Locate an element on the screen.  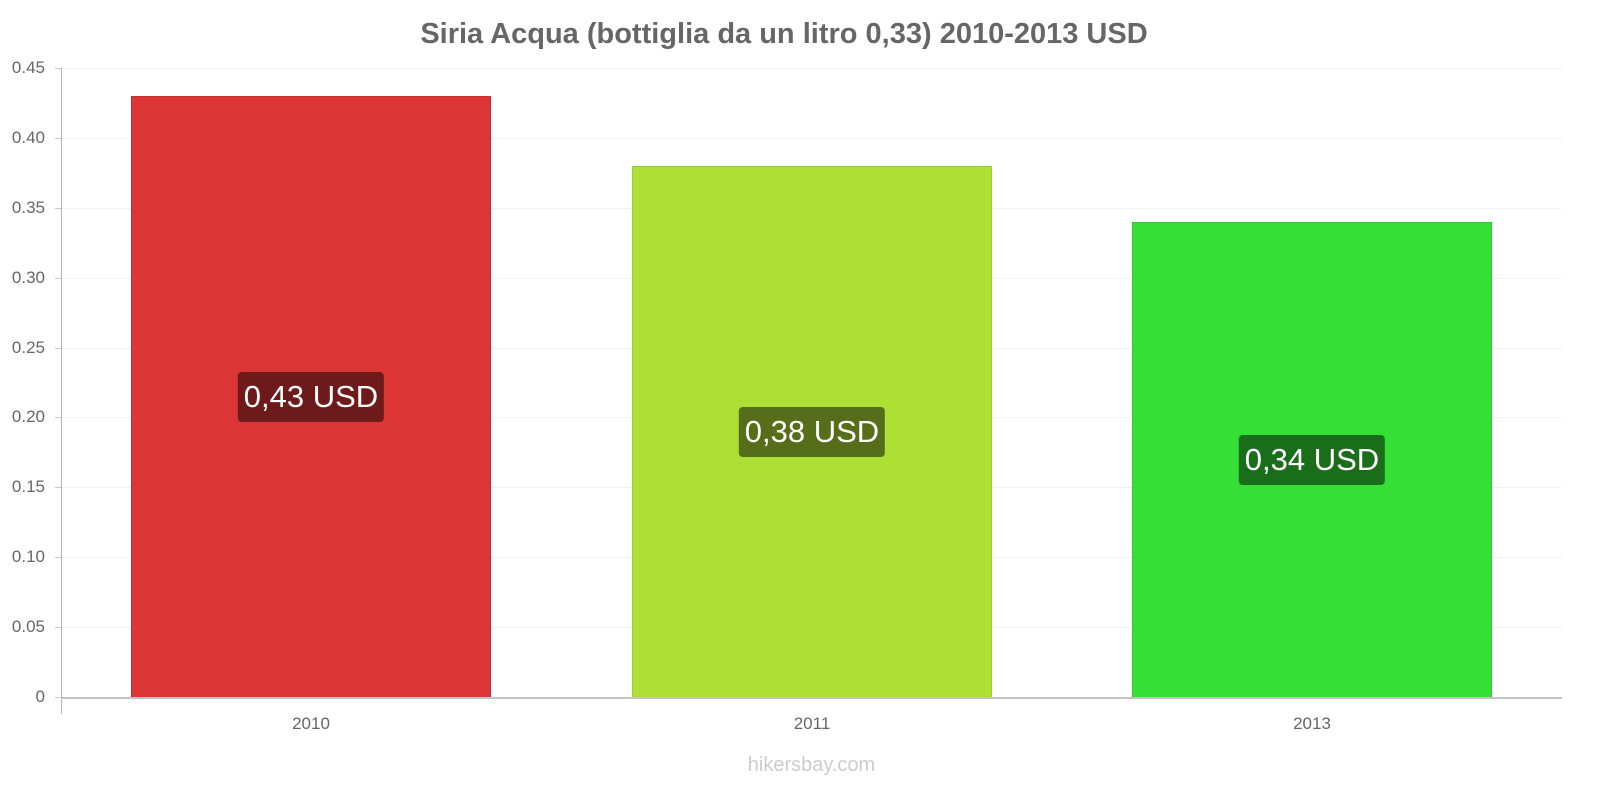
bar-value-label: 0,43 USD is located at coordinates (311, 397).